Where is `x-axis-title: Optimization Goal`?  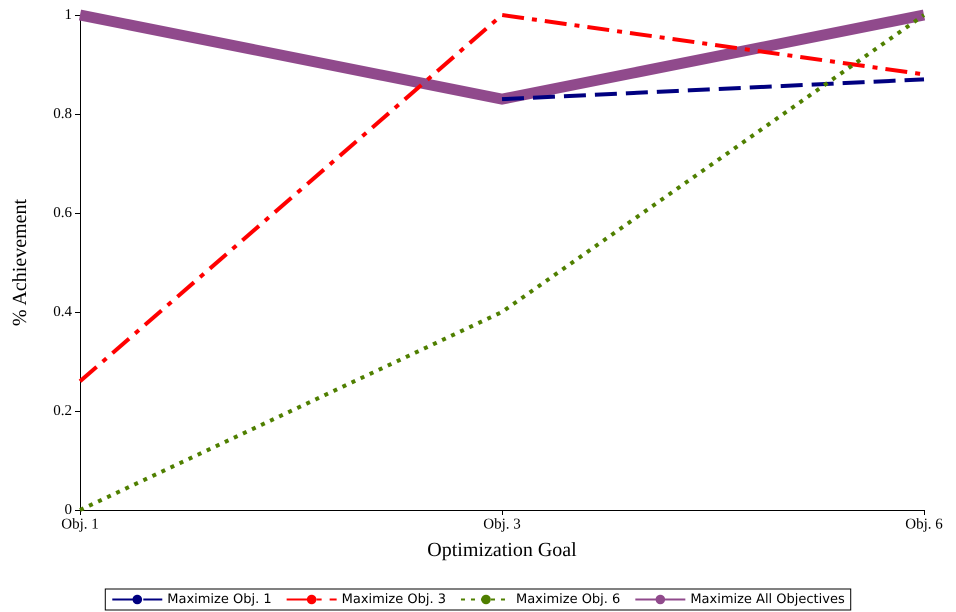
x-axis-title: Optimization Goal is located at coordinates (502, 550).